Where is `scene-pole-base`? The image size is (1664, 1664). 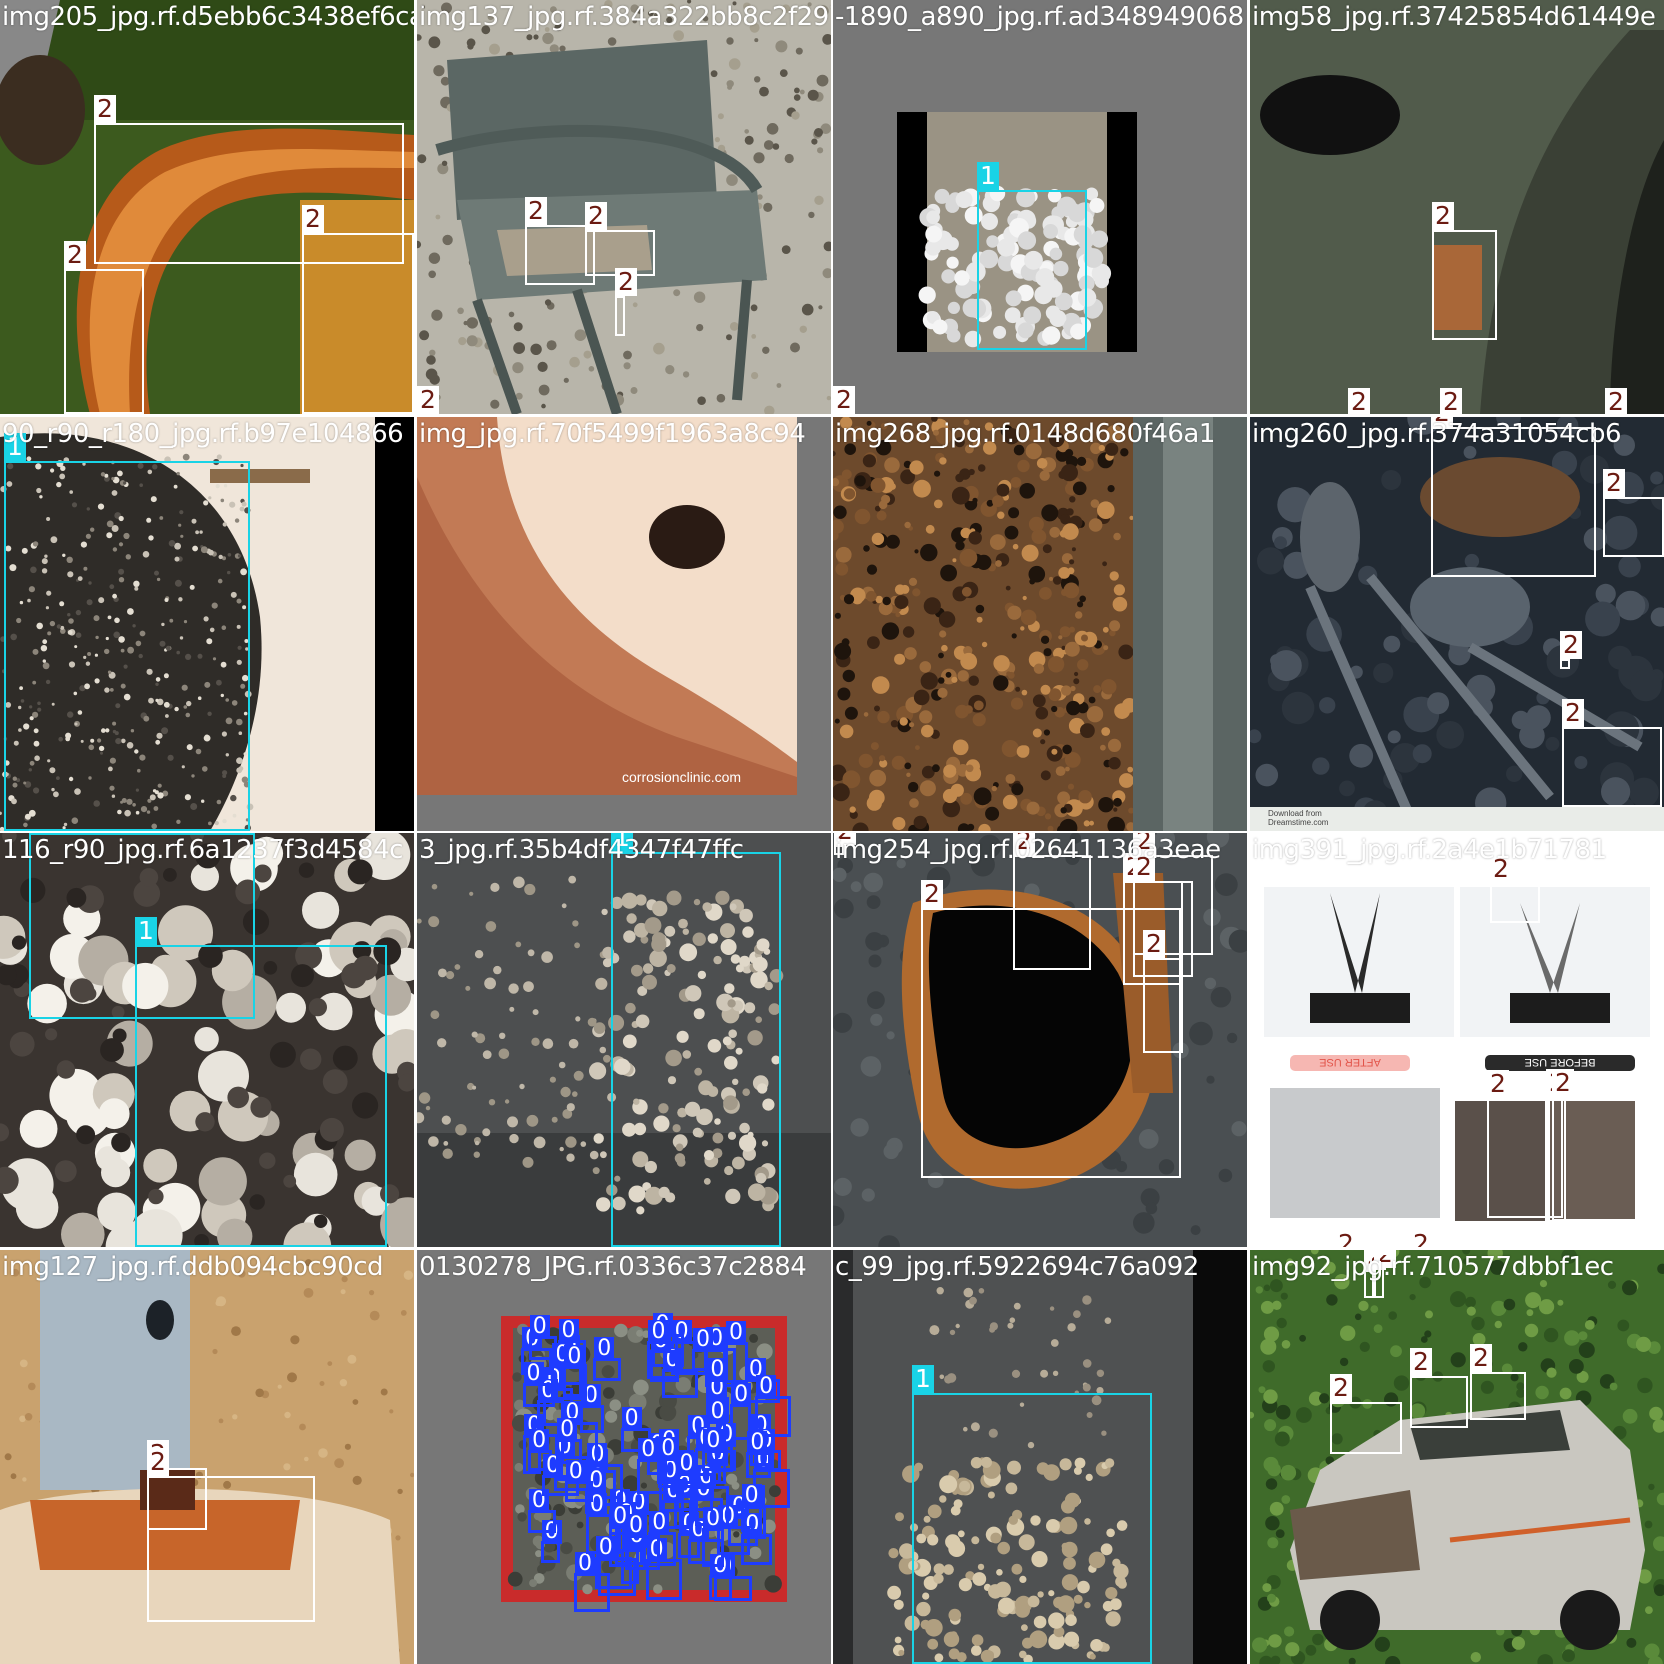
scene-pole-base is located at coordinates (207, 1457).